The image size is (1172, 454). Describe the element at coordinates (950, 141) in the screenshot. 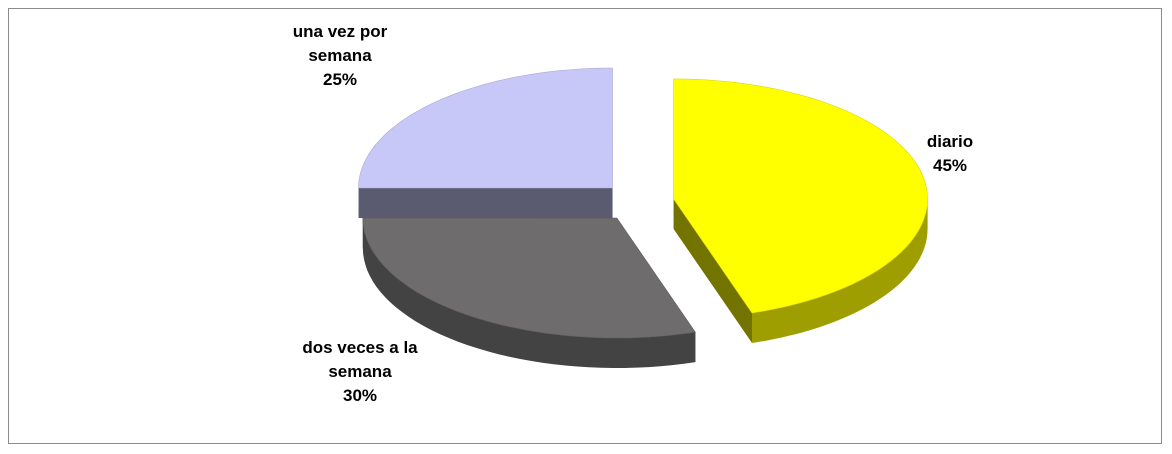

I see `category-label: diario` at that location.